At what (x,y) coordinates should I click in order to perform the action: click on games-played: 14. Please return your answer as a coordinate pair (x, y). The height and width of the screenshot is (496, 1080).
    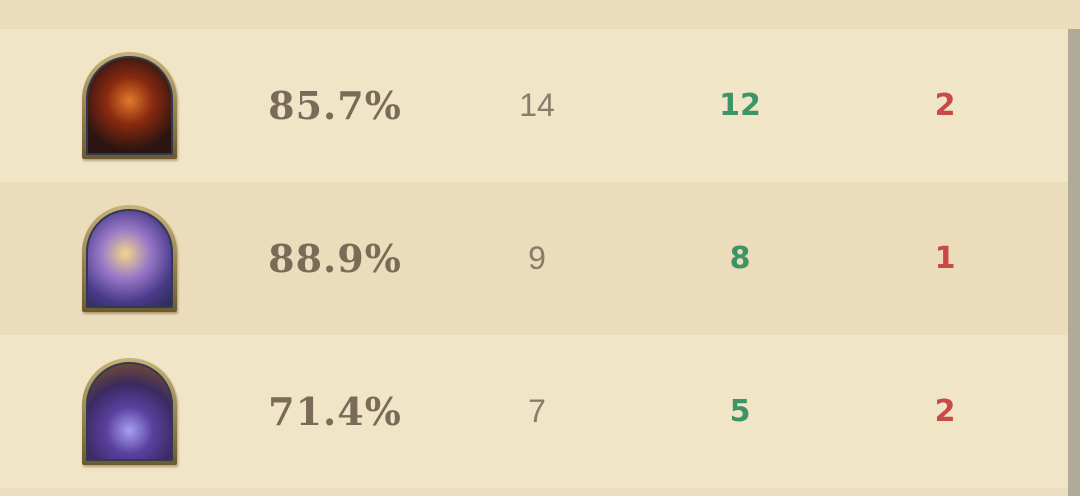
    Looking at the image, I should click on (537, 105).